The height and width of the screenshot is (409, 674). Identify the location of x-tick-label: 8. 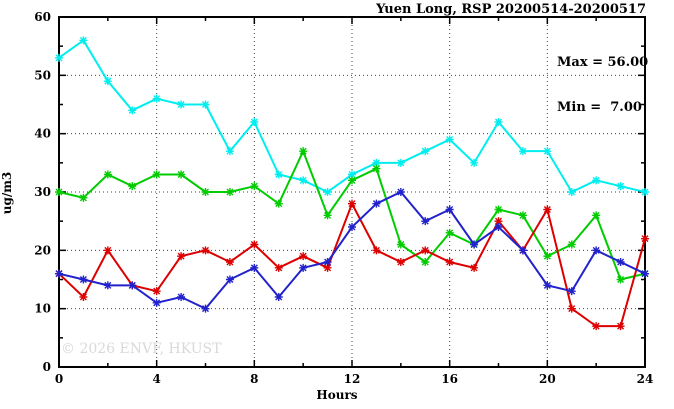
(254, 379).